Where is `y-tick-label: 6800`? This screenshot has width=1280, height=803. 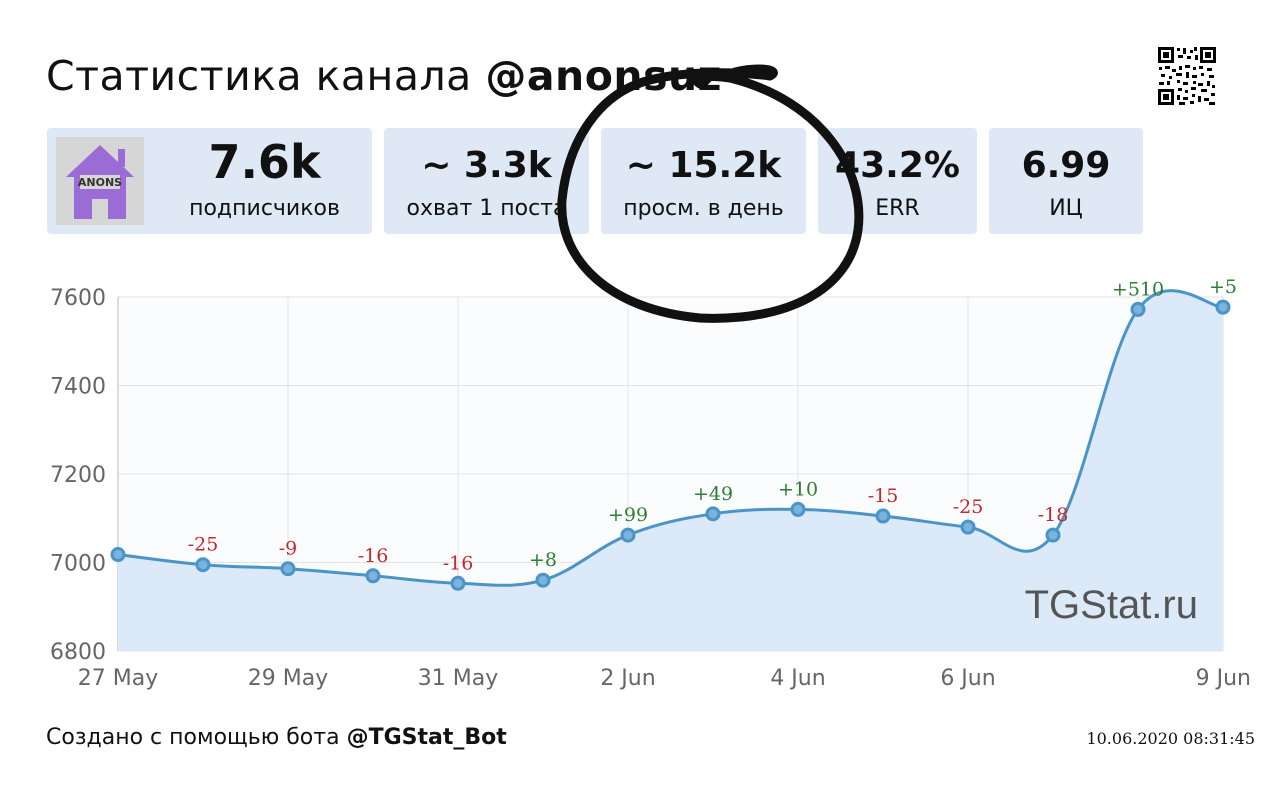
y-tick-label: 6800 is located at coordinates (78, 652).